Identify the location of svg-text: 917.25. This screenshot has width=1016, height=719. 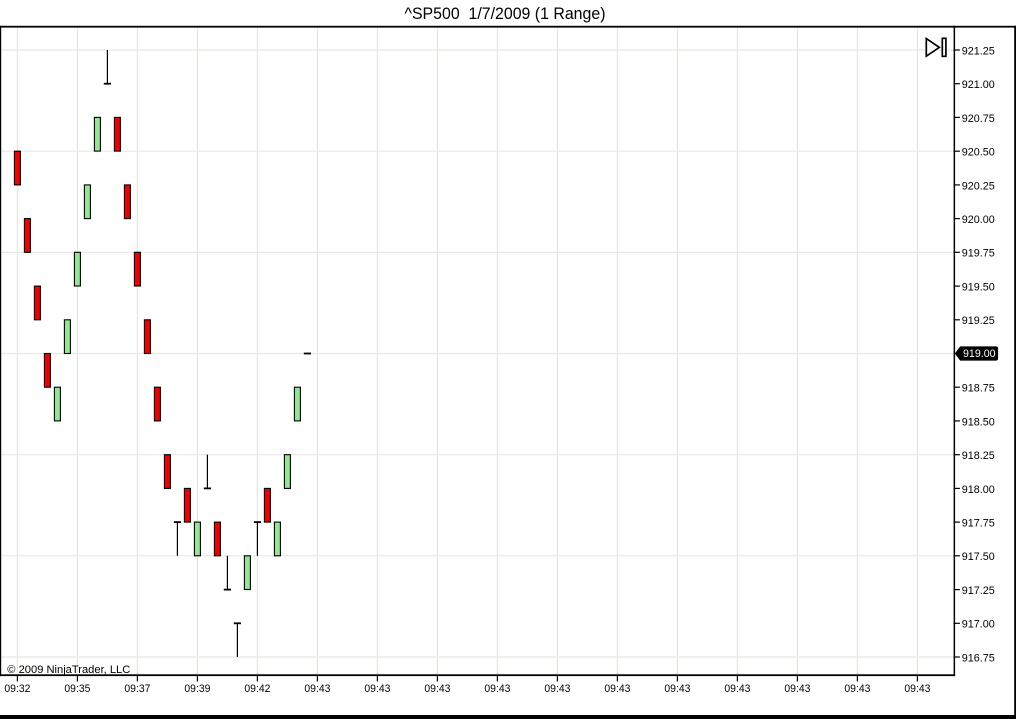
(978, 591).